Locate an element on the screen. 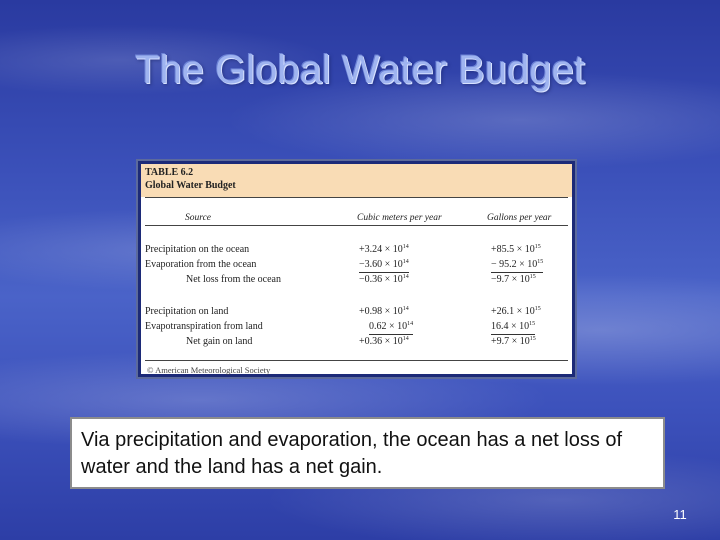  row-cubic-meters: 0.62 × 10¹⁴ is located at coordinates (391, 327).